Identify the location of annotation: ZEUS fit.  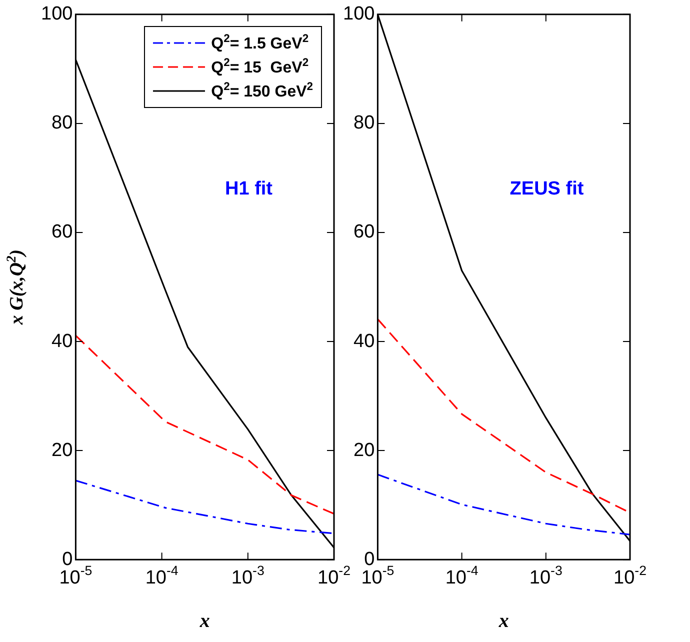
(547, 189).